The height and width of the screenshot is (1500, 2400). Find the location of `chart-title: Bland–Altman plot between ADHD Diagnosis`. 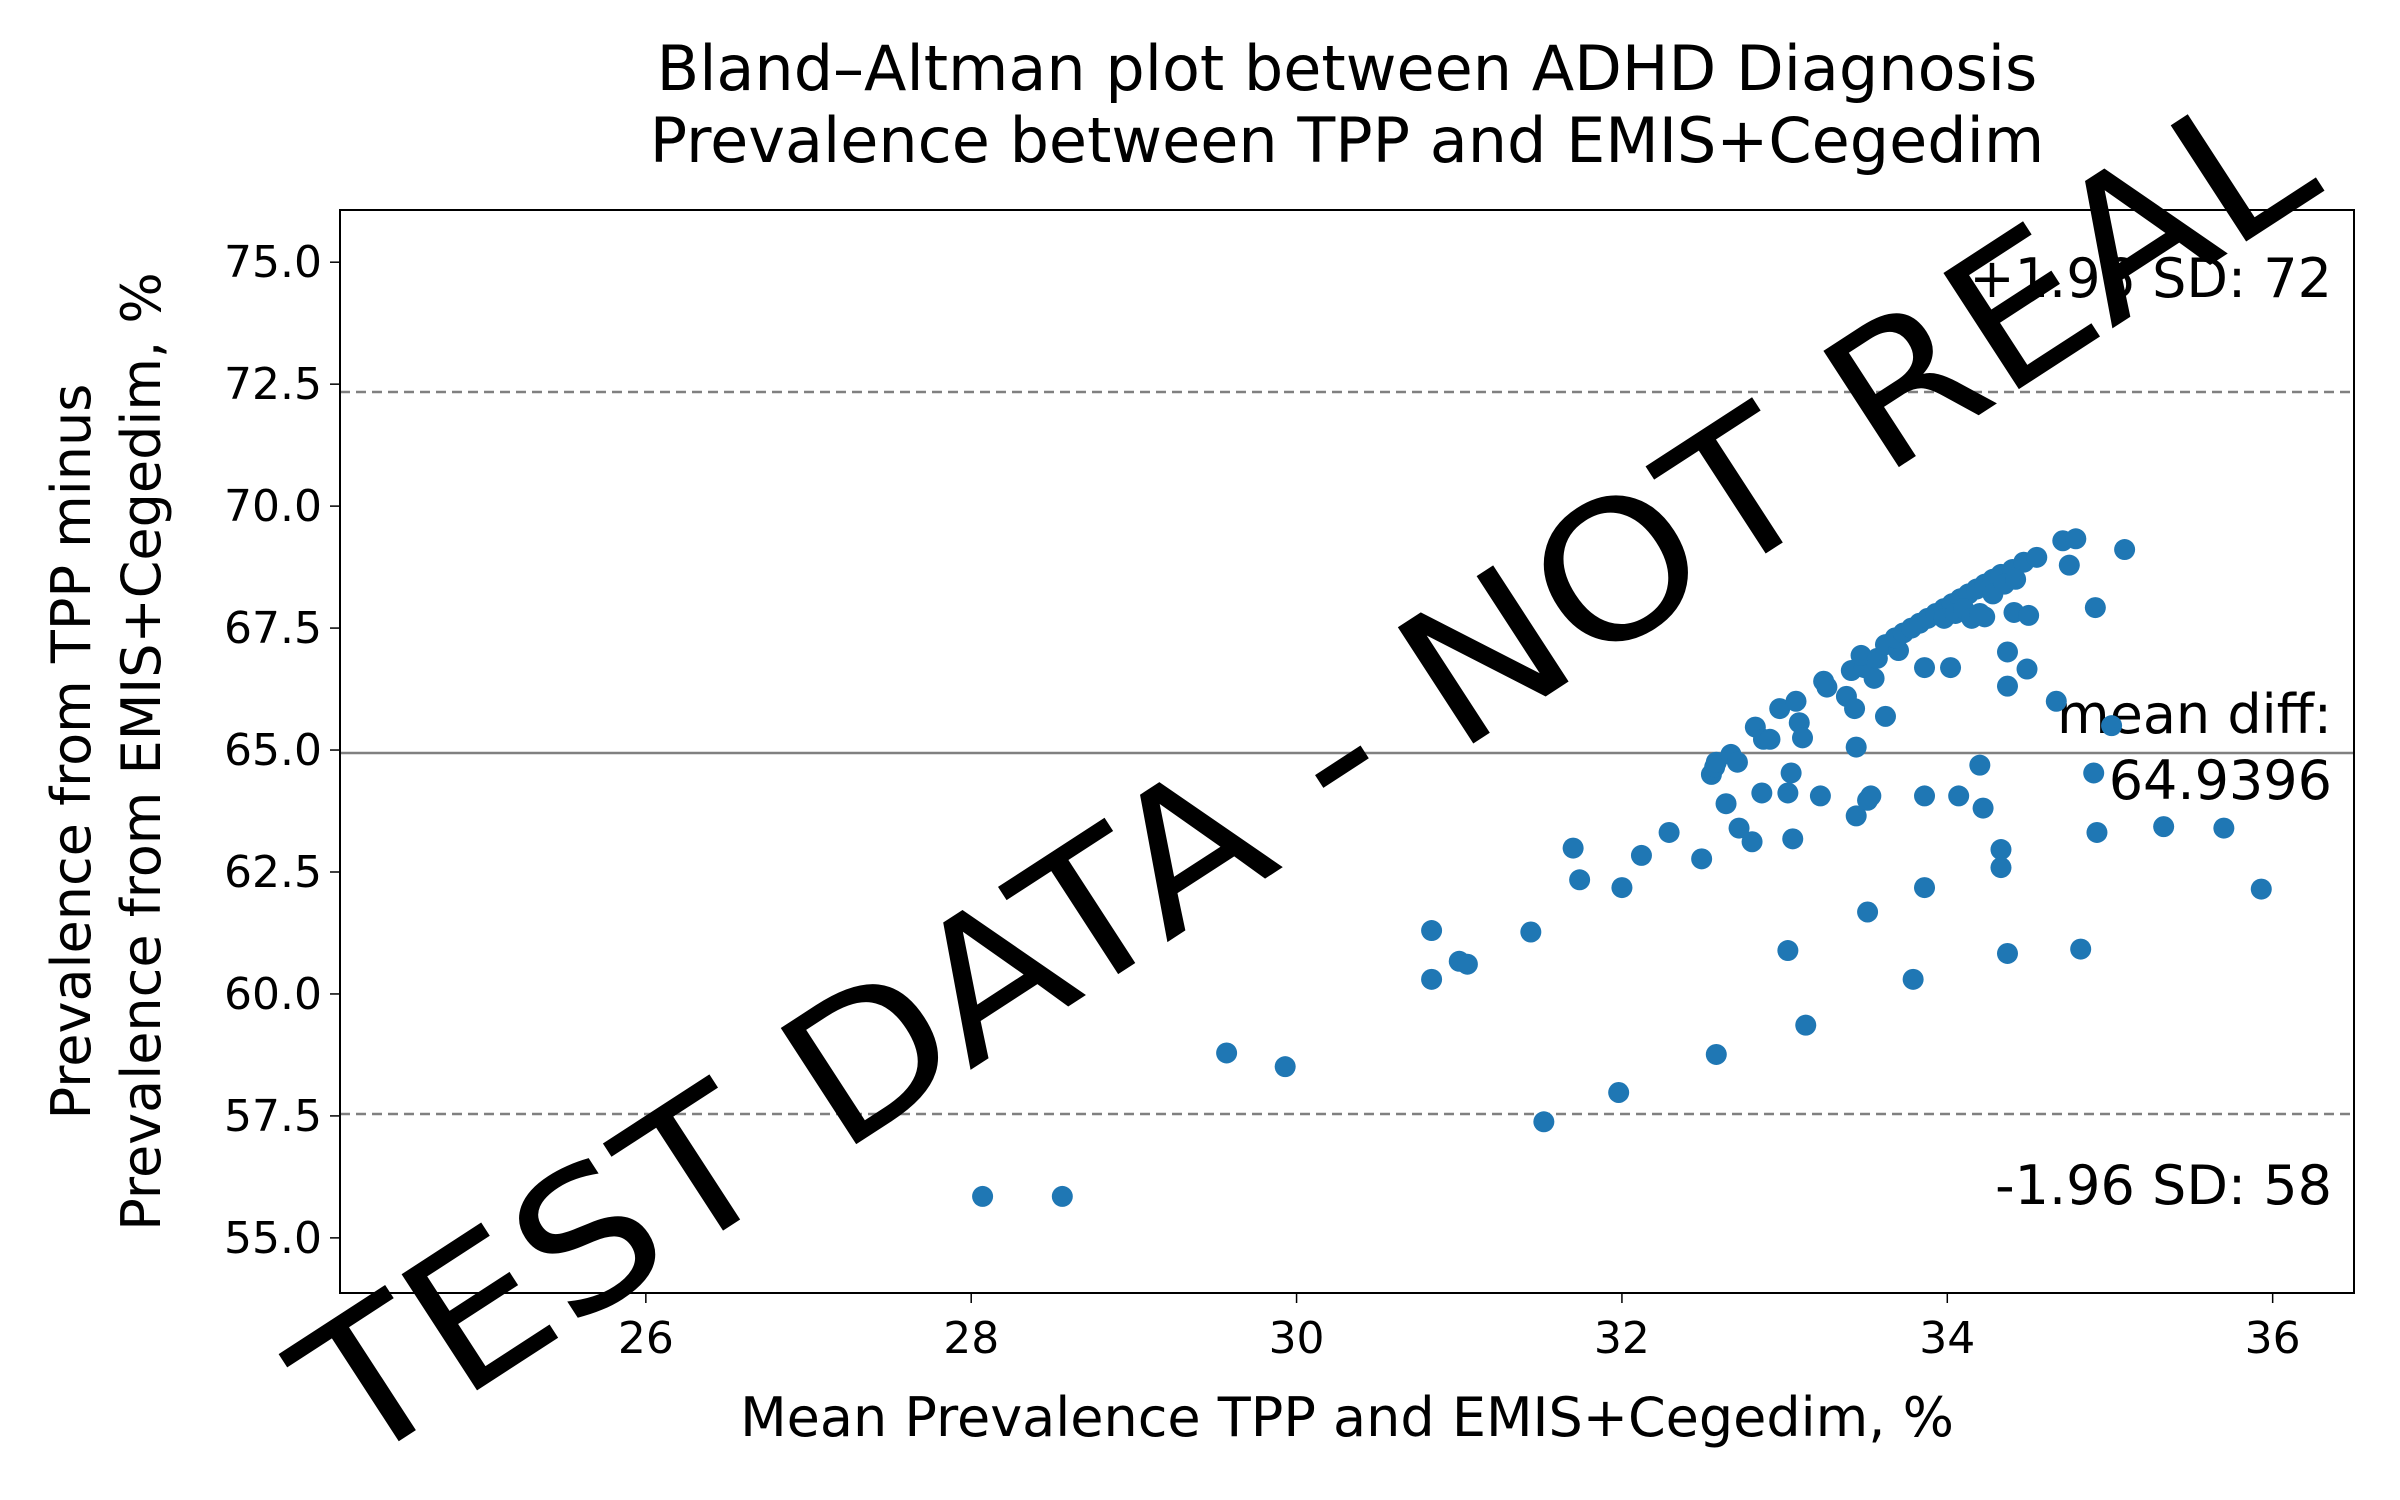

chart-title: Bland–Altman plot between ADHD Diagnosis is located at coordinates (1347, 68).